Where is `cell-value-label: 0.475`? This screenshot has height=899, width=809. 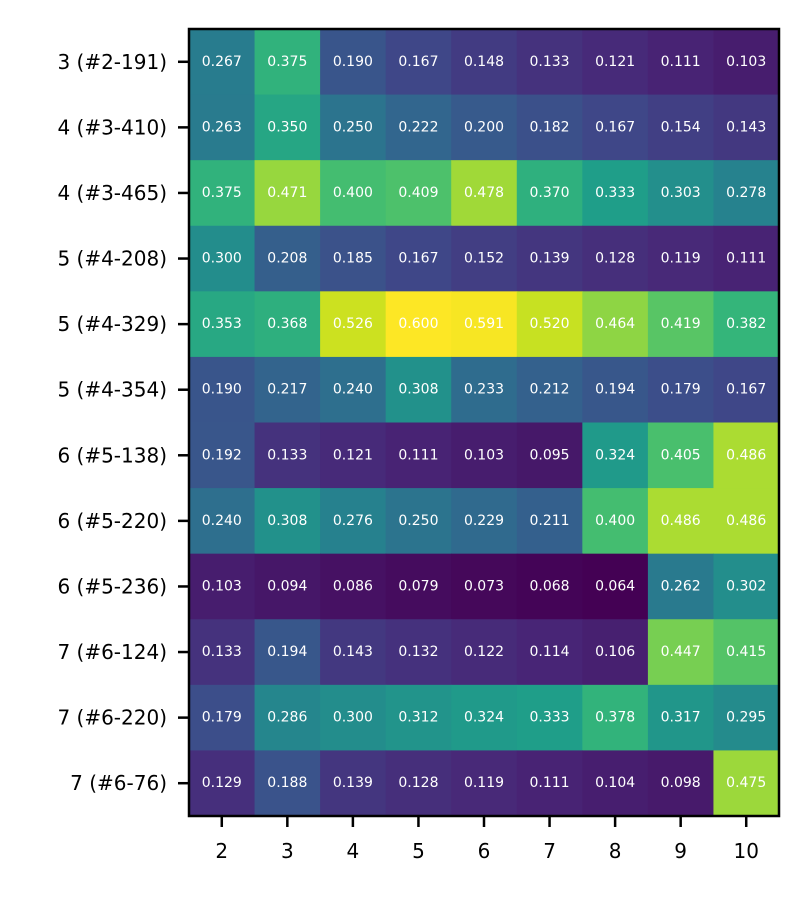 cell-value-label: 0.475 is located at coordinates (746, 783).